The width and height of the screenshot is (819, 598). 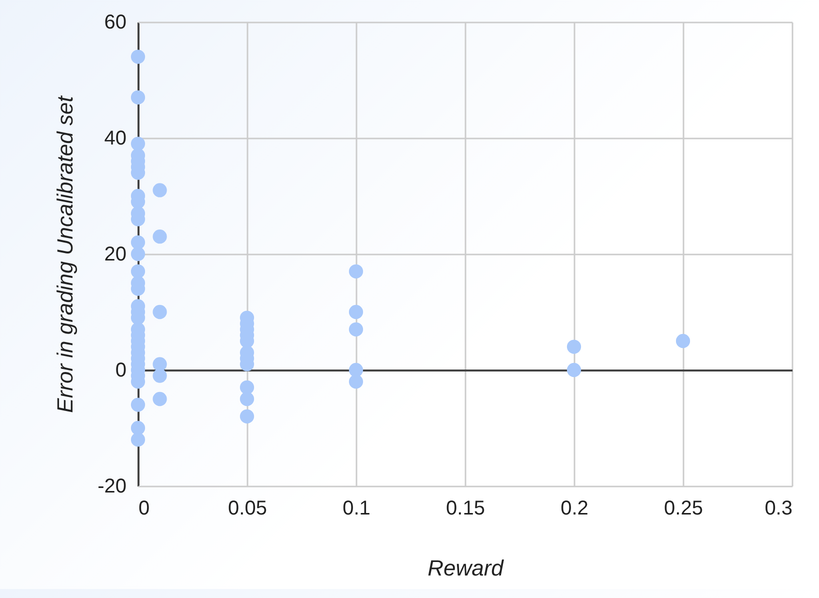 I want to click on y-tick-label: -20, so click(x=112, y=487).